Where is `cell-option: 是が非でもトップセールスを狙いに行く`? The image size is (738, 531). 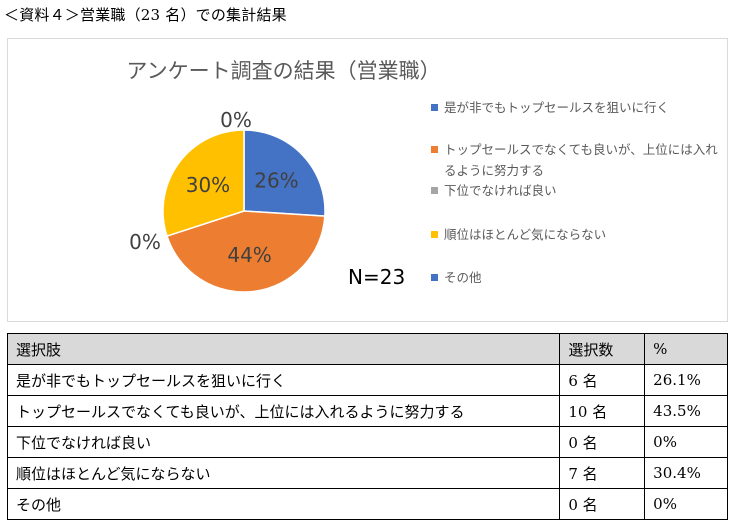 cell-option: 是が非でもトップセールスを狙いに行く is located at coordinates (283, 380).